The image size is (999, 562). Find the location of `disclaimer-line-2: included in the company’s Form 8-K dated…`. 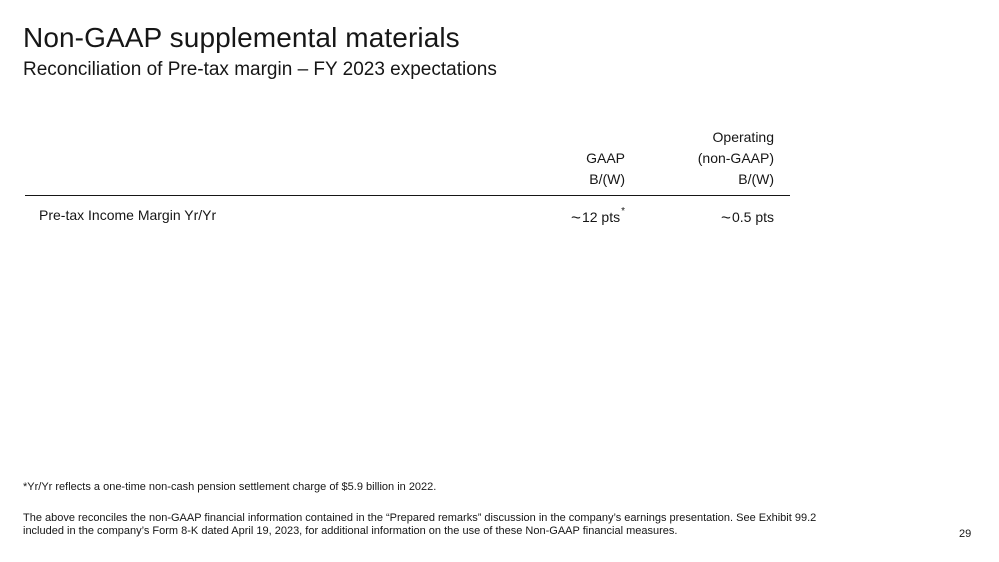

disclaimer-line-2: included in the company’s Form 8-K dated… is located at coordinates (350, 531).